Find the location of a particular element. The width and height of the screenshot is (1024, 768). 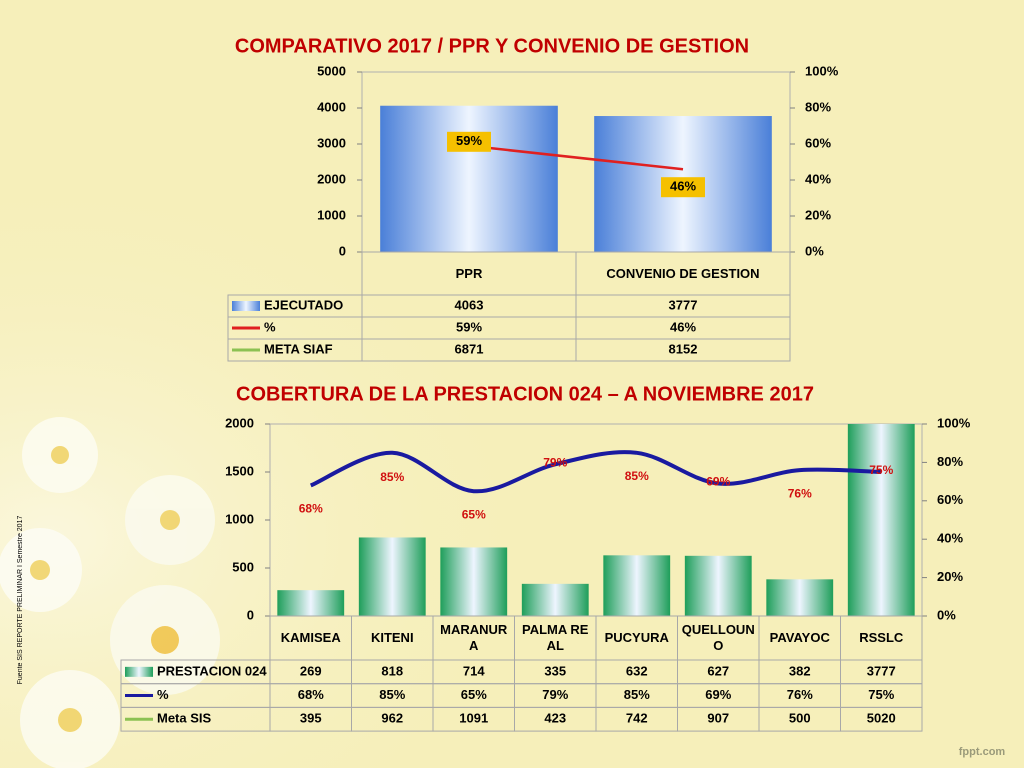

legend-label: PRESTACION 024 is located at coordinates (212, 670).